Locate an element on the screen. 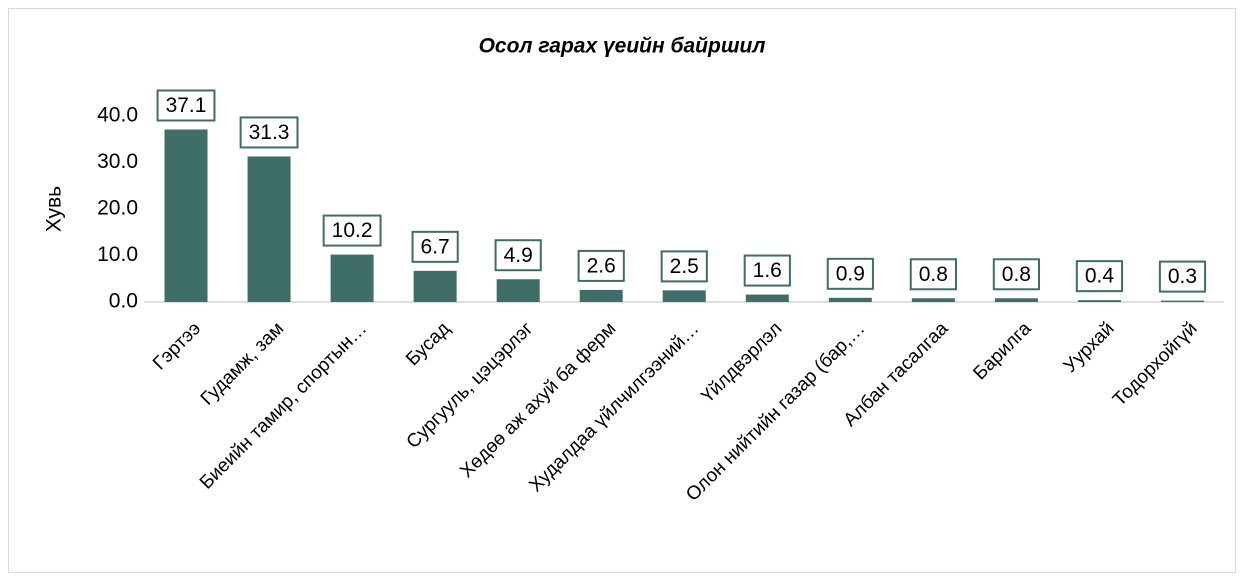 Image resolution: width=1244 pixels, height=581 pixels. data-label: 0.3 is located at coordinates (1182, 276).